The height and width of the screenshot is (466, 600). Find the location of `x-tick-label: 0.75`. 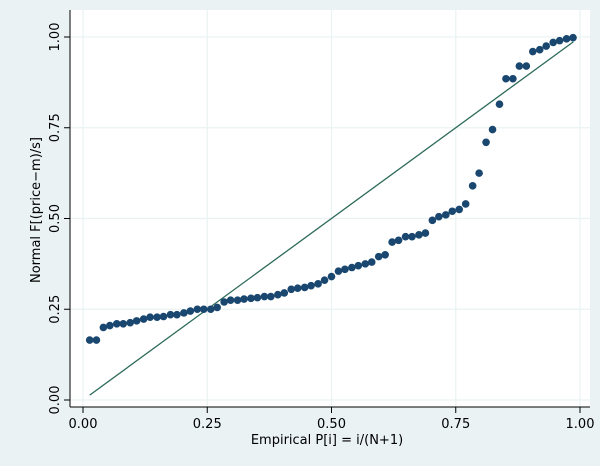

x-tick-label: 0.75 is located at coordinates (455, 424).